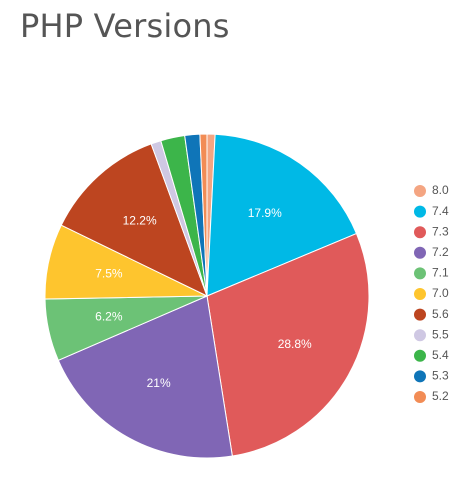 The width and height of the screenshot is (469, 482). I want to click on data-label-7-1: 6.2%, so click(109, 316).